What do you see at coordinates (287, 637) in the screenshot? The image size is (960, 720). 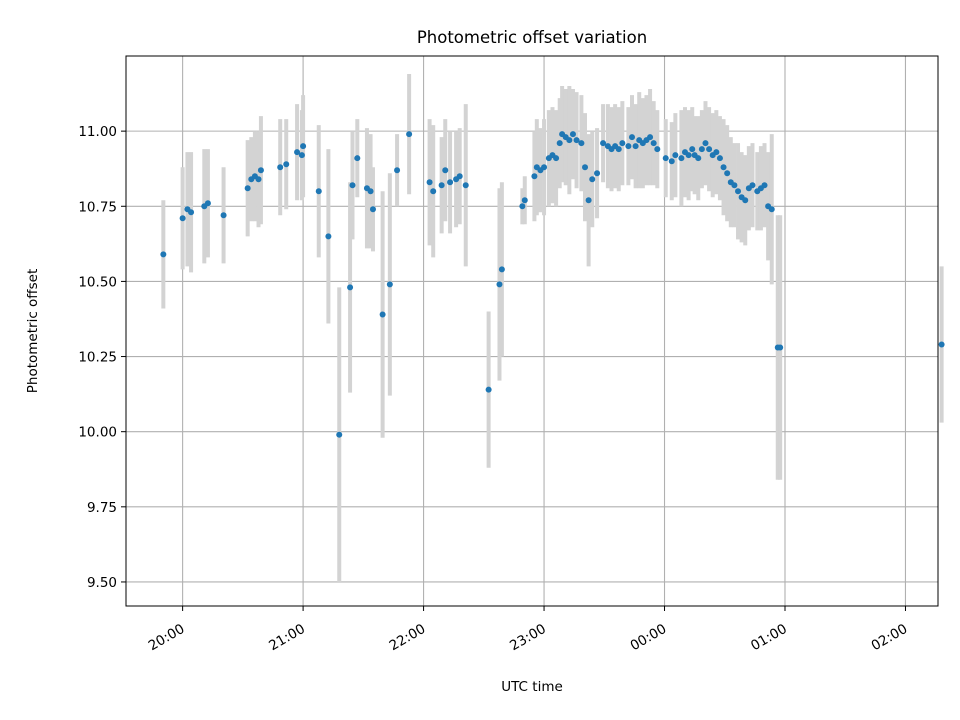 I see `x-tick-label: 21:00` at bounding box center [287, 637].